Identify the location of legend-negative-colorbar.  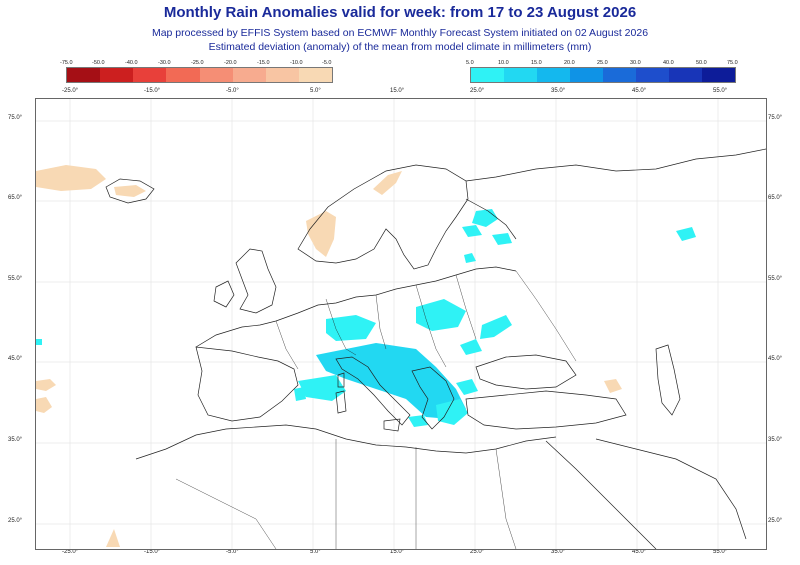
(199, 75).